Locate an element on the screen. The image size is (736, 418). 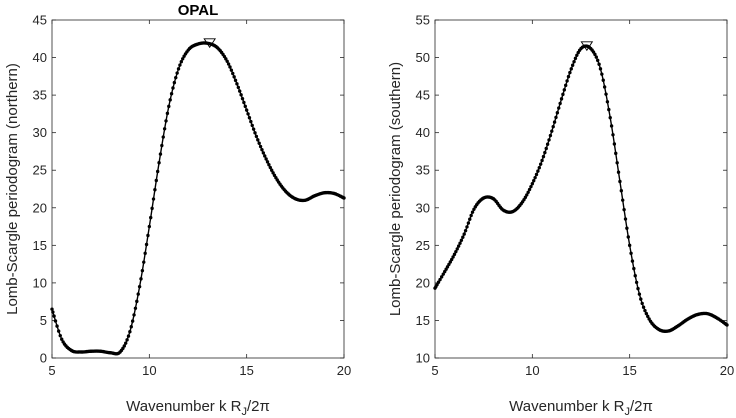
y-tick-label: 30 is located at coordinates (423, 207).